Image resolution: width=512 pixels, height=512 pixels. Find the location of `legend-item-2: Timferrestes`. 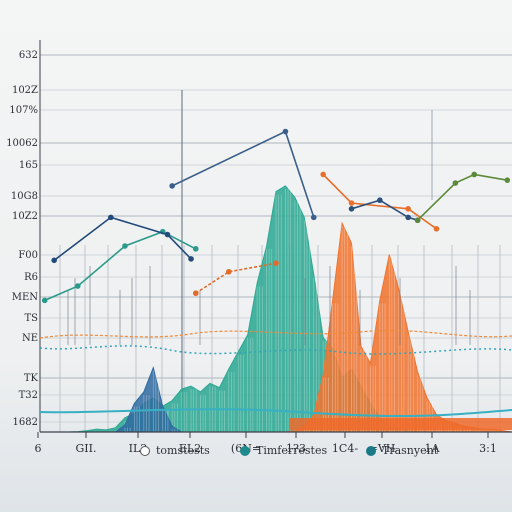

legend-item-2: Timferrestes is located at coordinates (283, 450).